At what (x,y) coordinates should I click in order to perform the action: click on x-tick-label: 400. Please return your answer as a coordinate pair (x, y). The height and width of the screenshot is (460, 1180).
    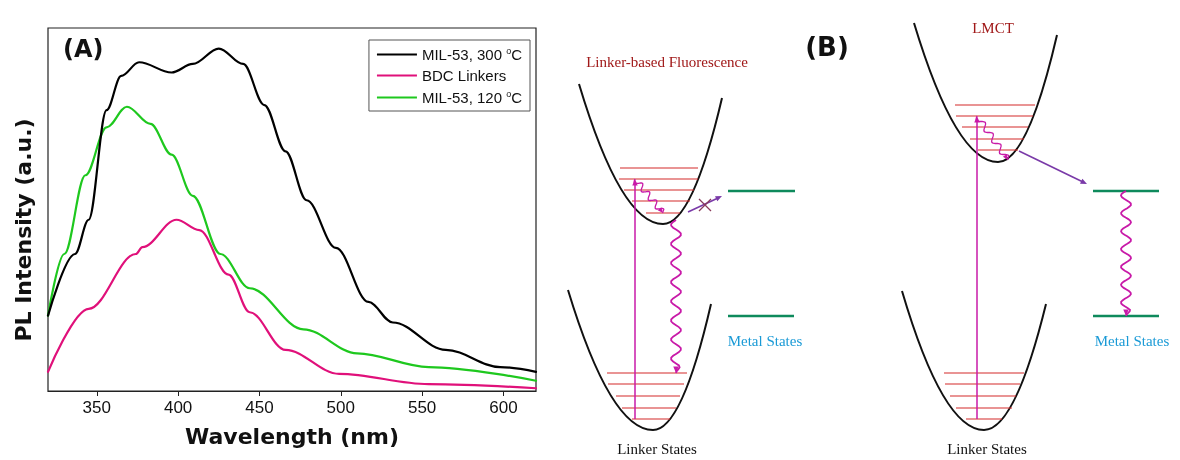
    Looking at the image, I should click on (178, 407).